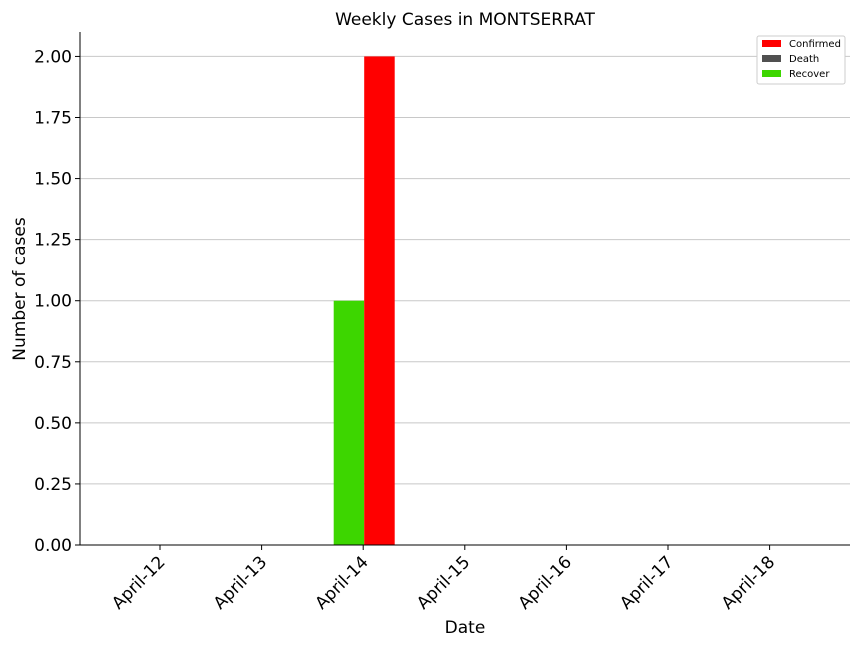  I want to click on bars, so click(364, 301).